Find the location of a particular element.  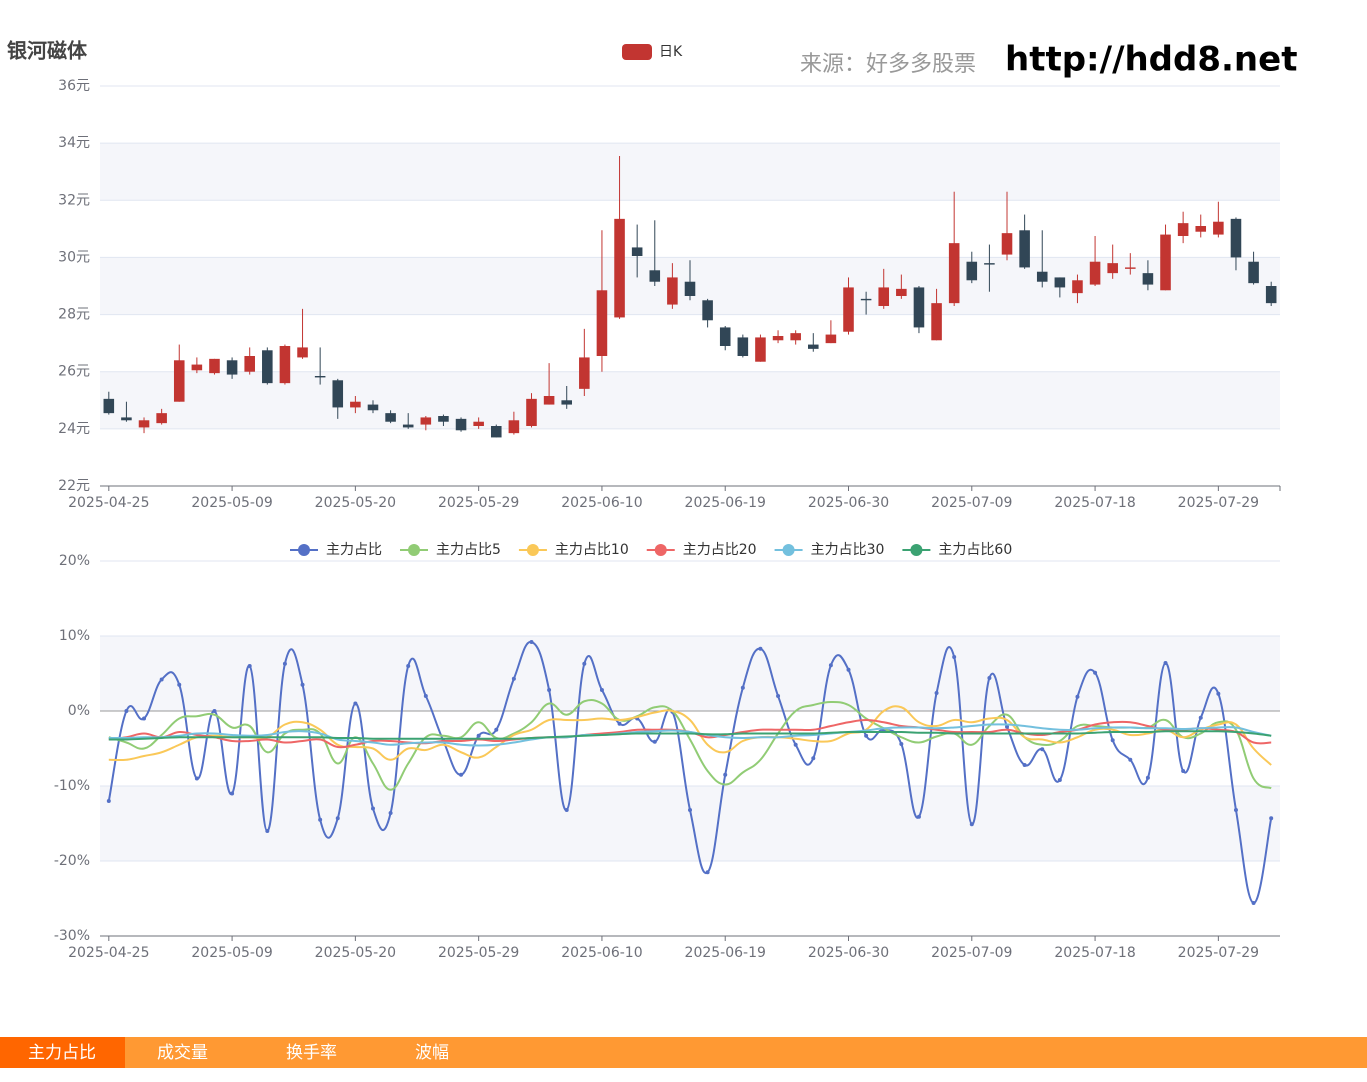

tab: 换手率 is located at coordinates (311, 1053).